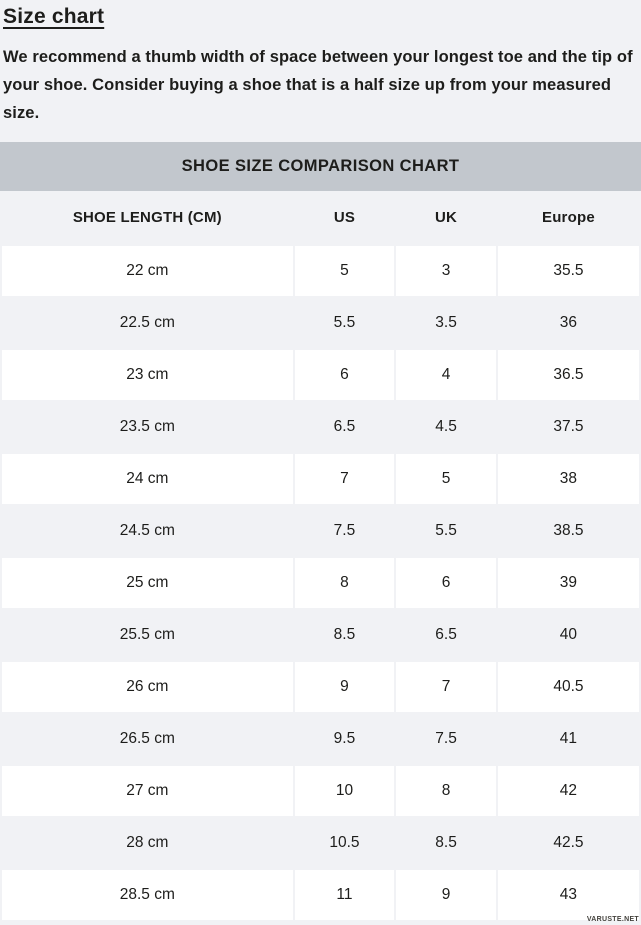  I want to click on table-cell: 37.5, so click(568, 427).